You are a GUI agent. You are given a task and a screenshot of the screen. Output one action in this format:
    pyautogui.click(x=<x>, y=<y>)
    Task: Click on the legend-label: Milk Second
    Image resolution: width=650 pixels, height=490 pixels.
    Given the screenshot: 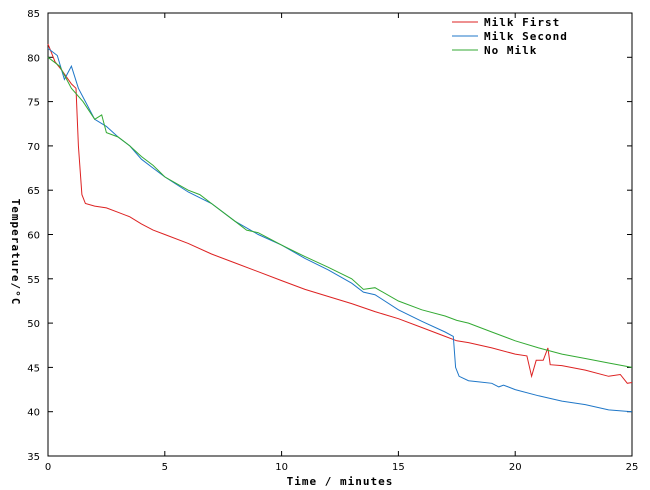 What is the action you would take?
    pyautogui.click(x=526, y=36)
    